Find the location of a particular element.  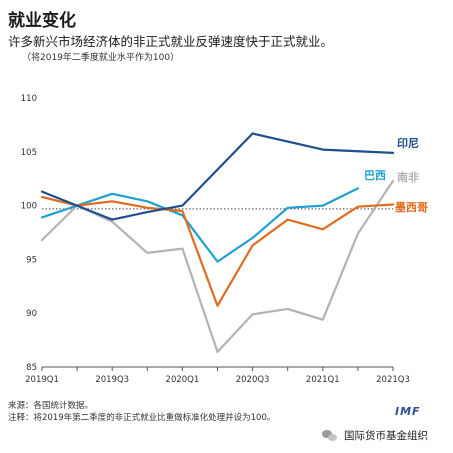

series-line is located at coordinates (199, 225).